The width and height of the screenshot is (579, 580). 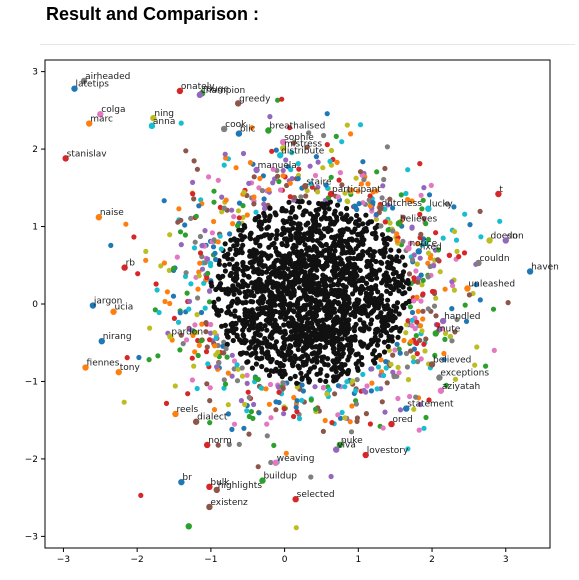 What do you see at coordinates (280, 477) in the screenshot?
I see `point-label: buildup` at bounding box center [280, 477].